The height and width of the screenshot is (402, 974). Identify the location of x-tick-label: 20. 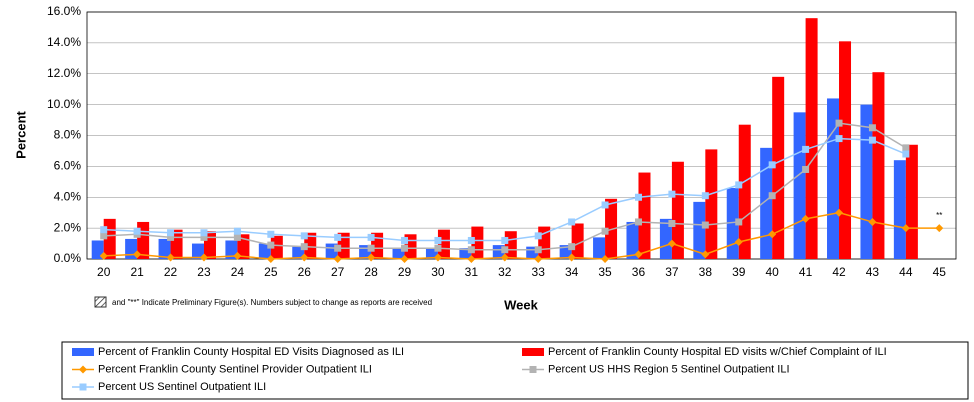
(104, 272).